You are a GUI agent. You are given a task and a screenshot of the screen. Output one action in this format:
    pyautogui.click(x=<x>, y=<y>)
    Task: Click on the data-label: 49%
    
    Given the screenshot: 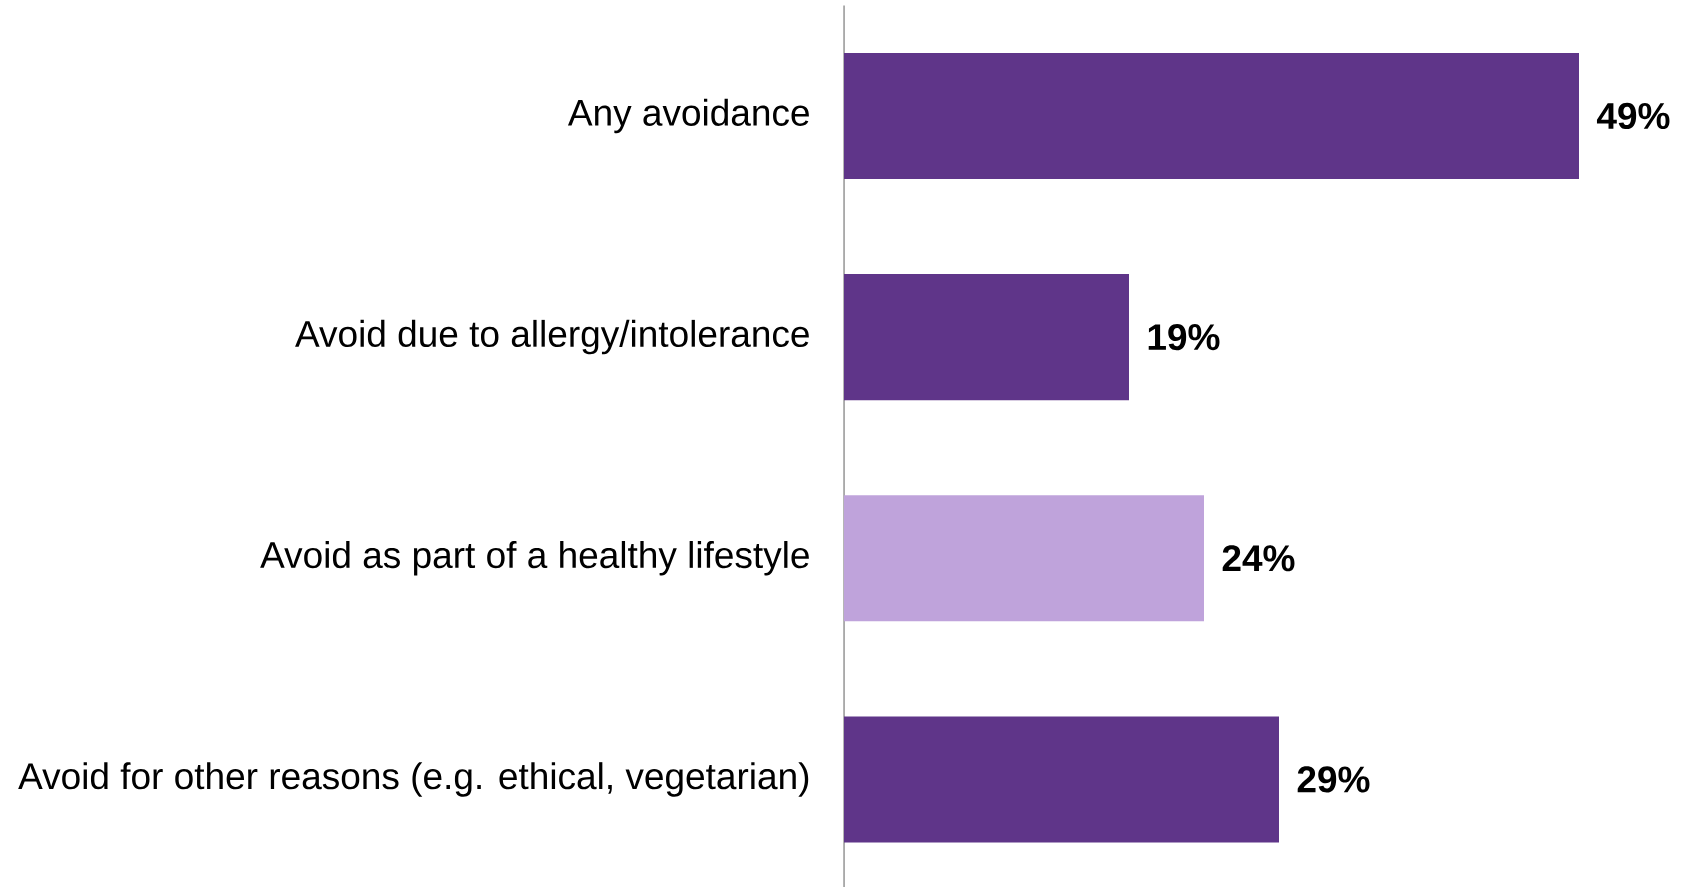 What is the action you would take?
    pyautogui.click(x=1633, y=116)
    